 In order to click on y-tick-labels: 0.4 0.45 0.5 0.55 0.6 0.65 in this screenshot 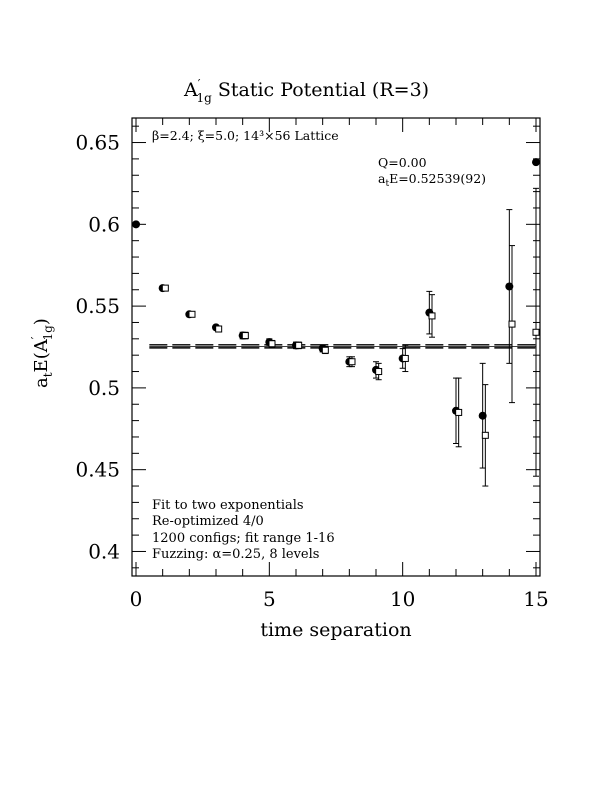, I will do `click(97, 347)`.